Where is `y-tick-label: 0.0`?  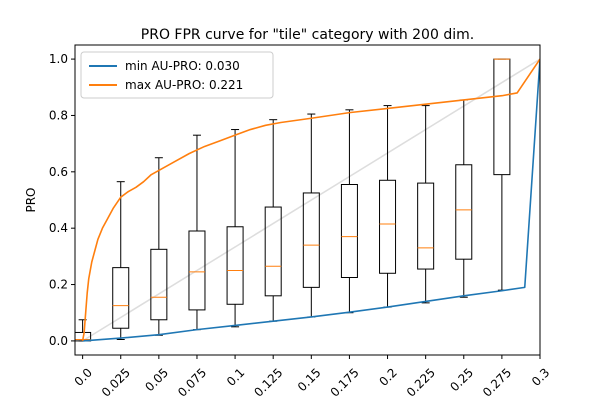 y-tick-label: 0.0 is located at coordinates (58, 341).